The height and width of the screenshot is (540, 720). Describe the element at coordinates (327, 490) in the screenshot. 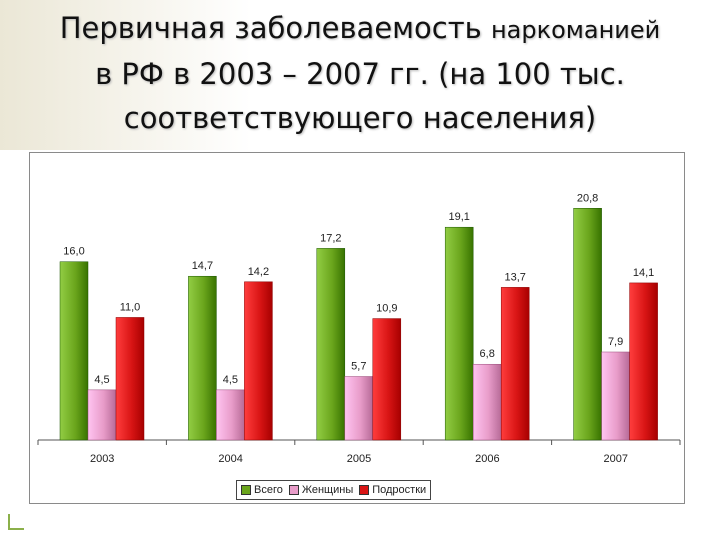

I see `legend-label-women: Женщины` at that location.